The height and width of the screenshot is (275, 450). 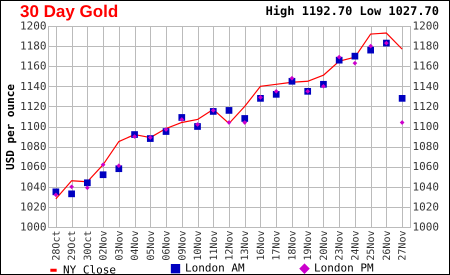 I want to click on x-tick-label: 09Nov, so click(x=182, y=245).